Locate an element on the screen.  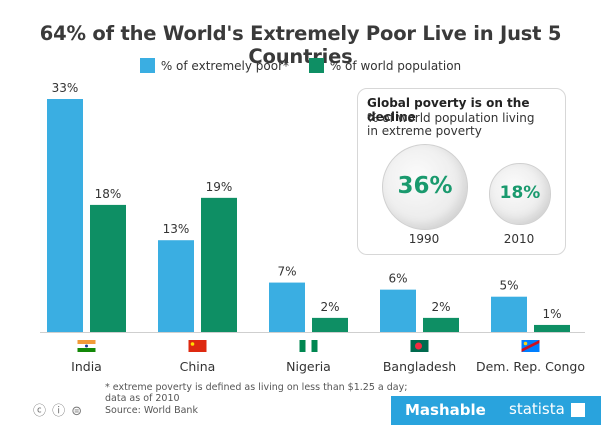
data-label-china-extremely-poor: 13% is located at coordinates (176, 229).